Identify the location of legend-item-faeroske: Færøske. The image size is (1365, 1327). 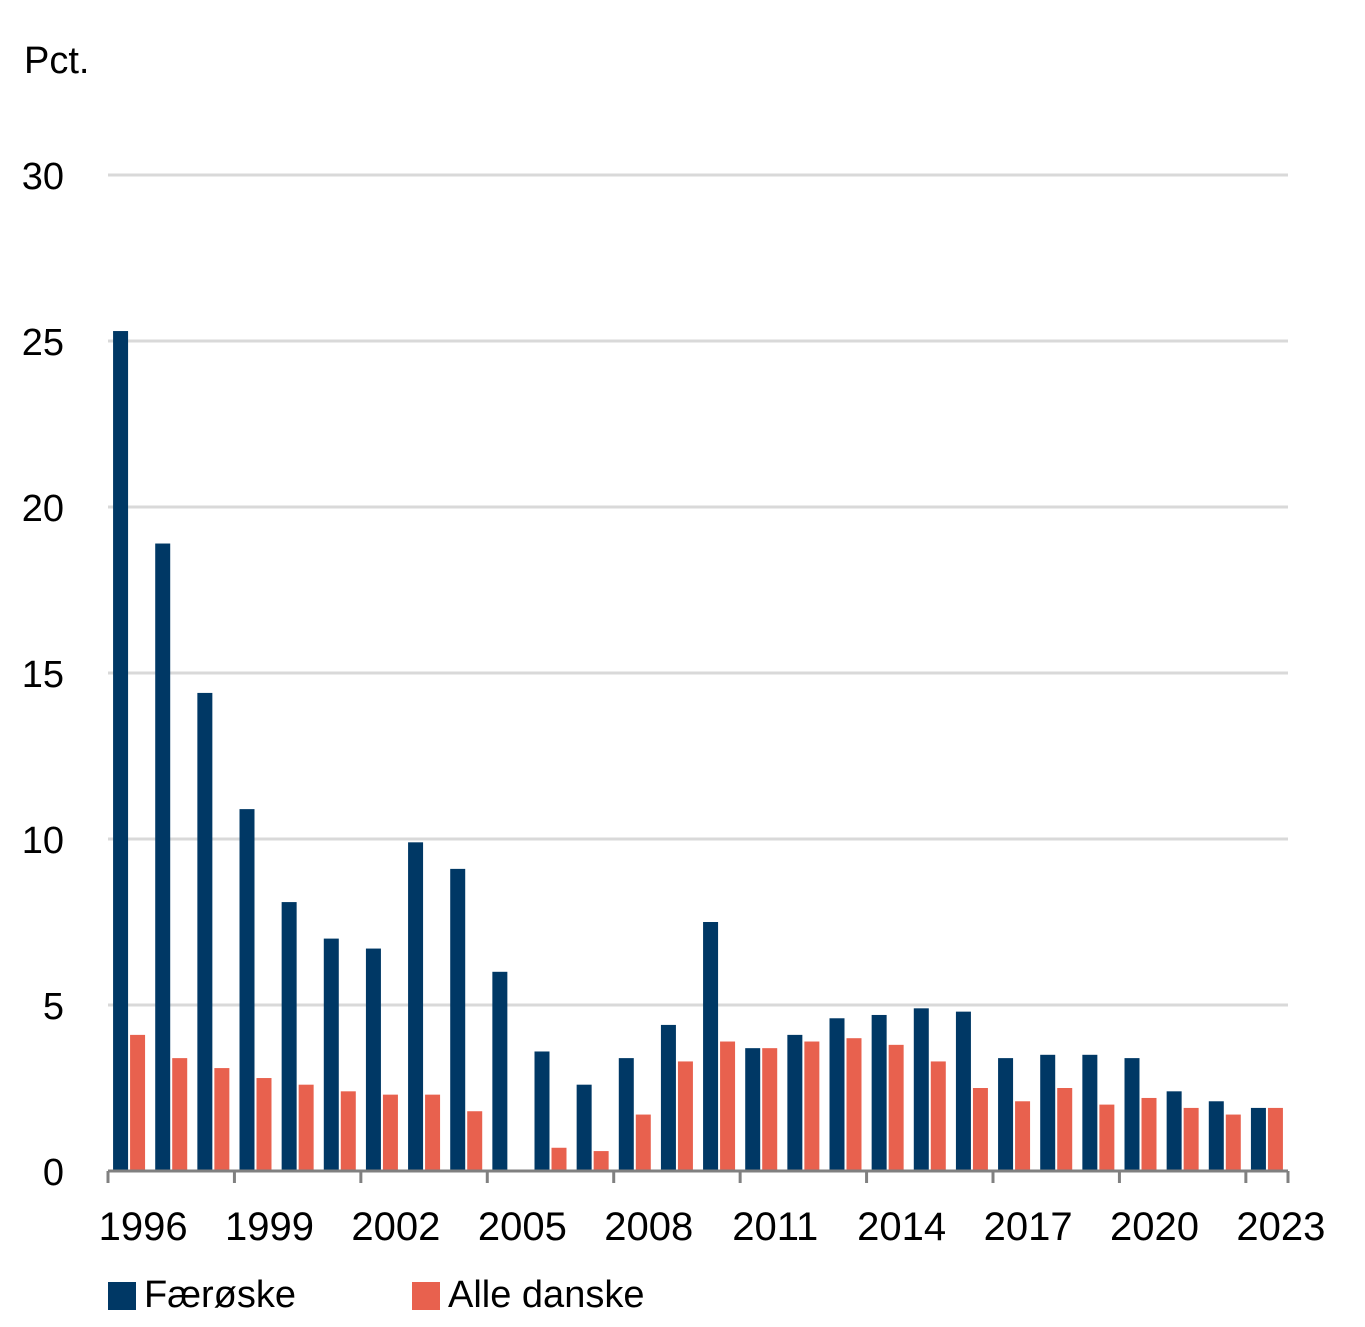
(202, 1295).